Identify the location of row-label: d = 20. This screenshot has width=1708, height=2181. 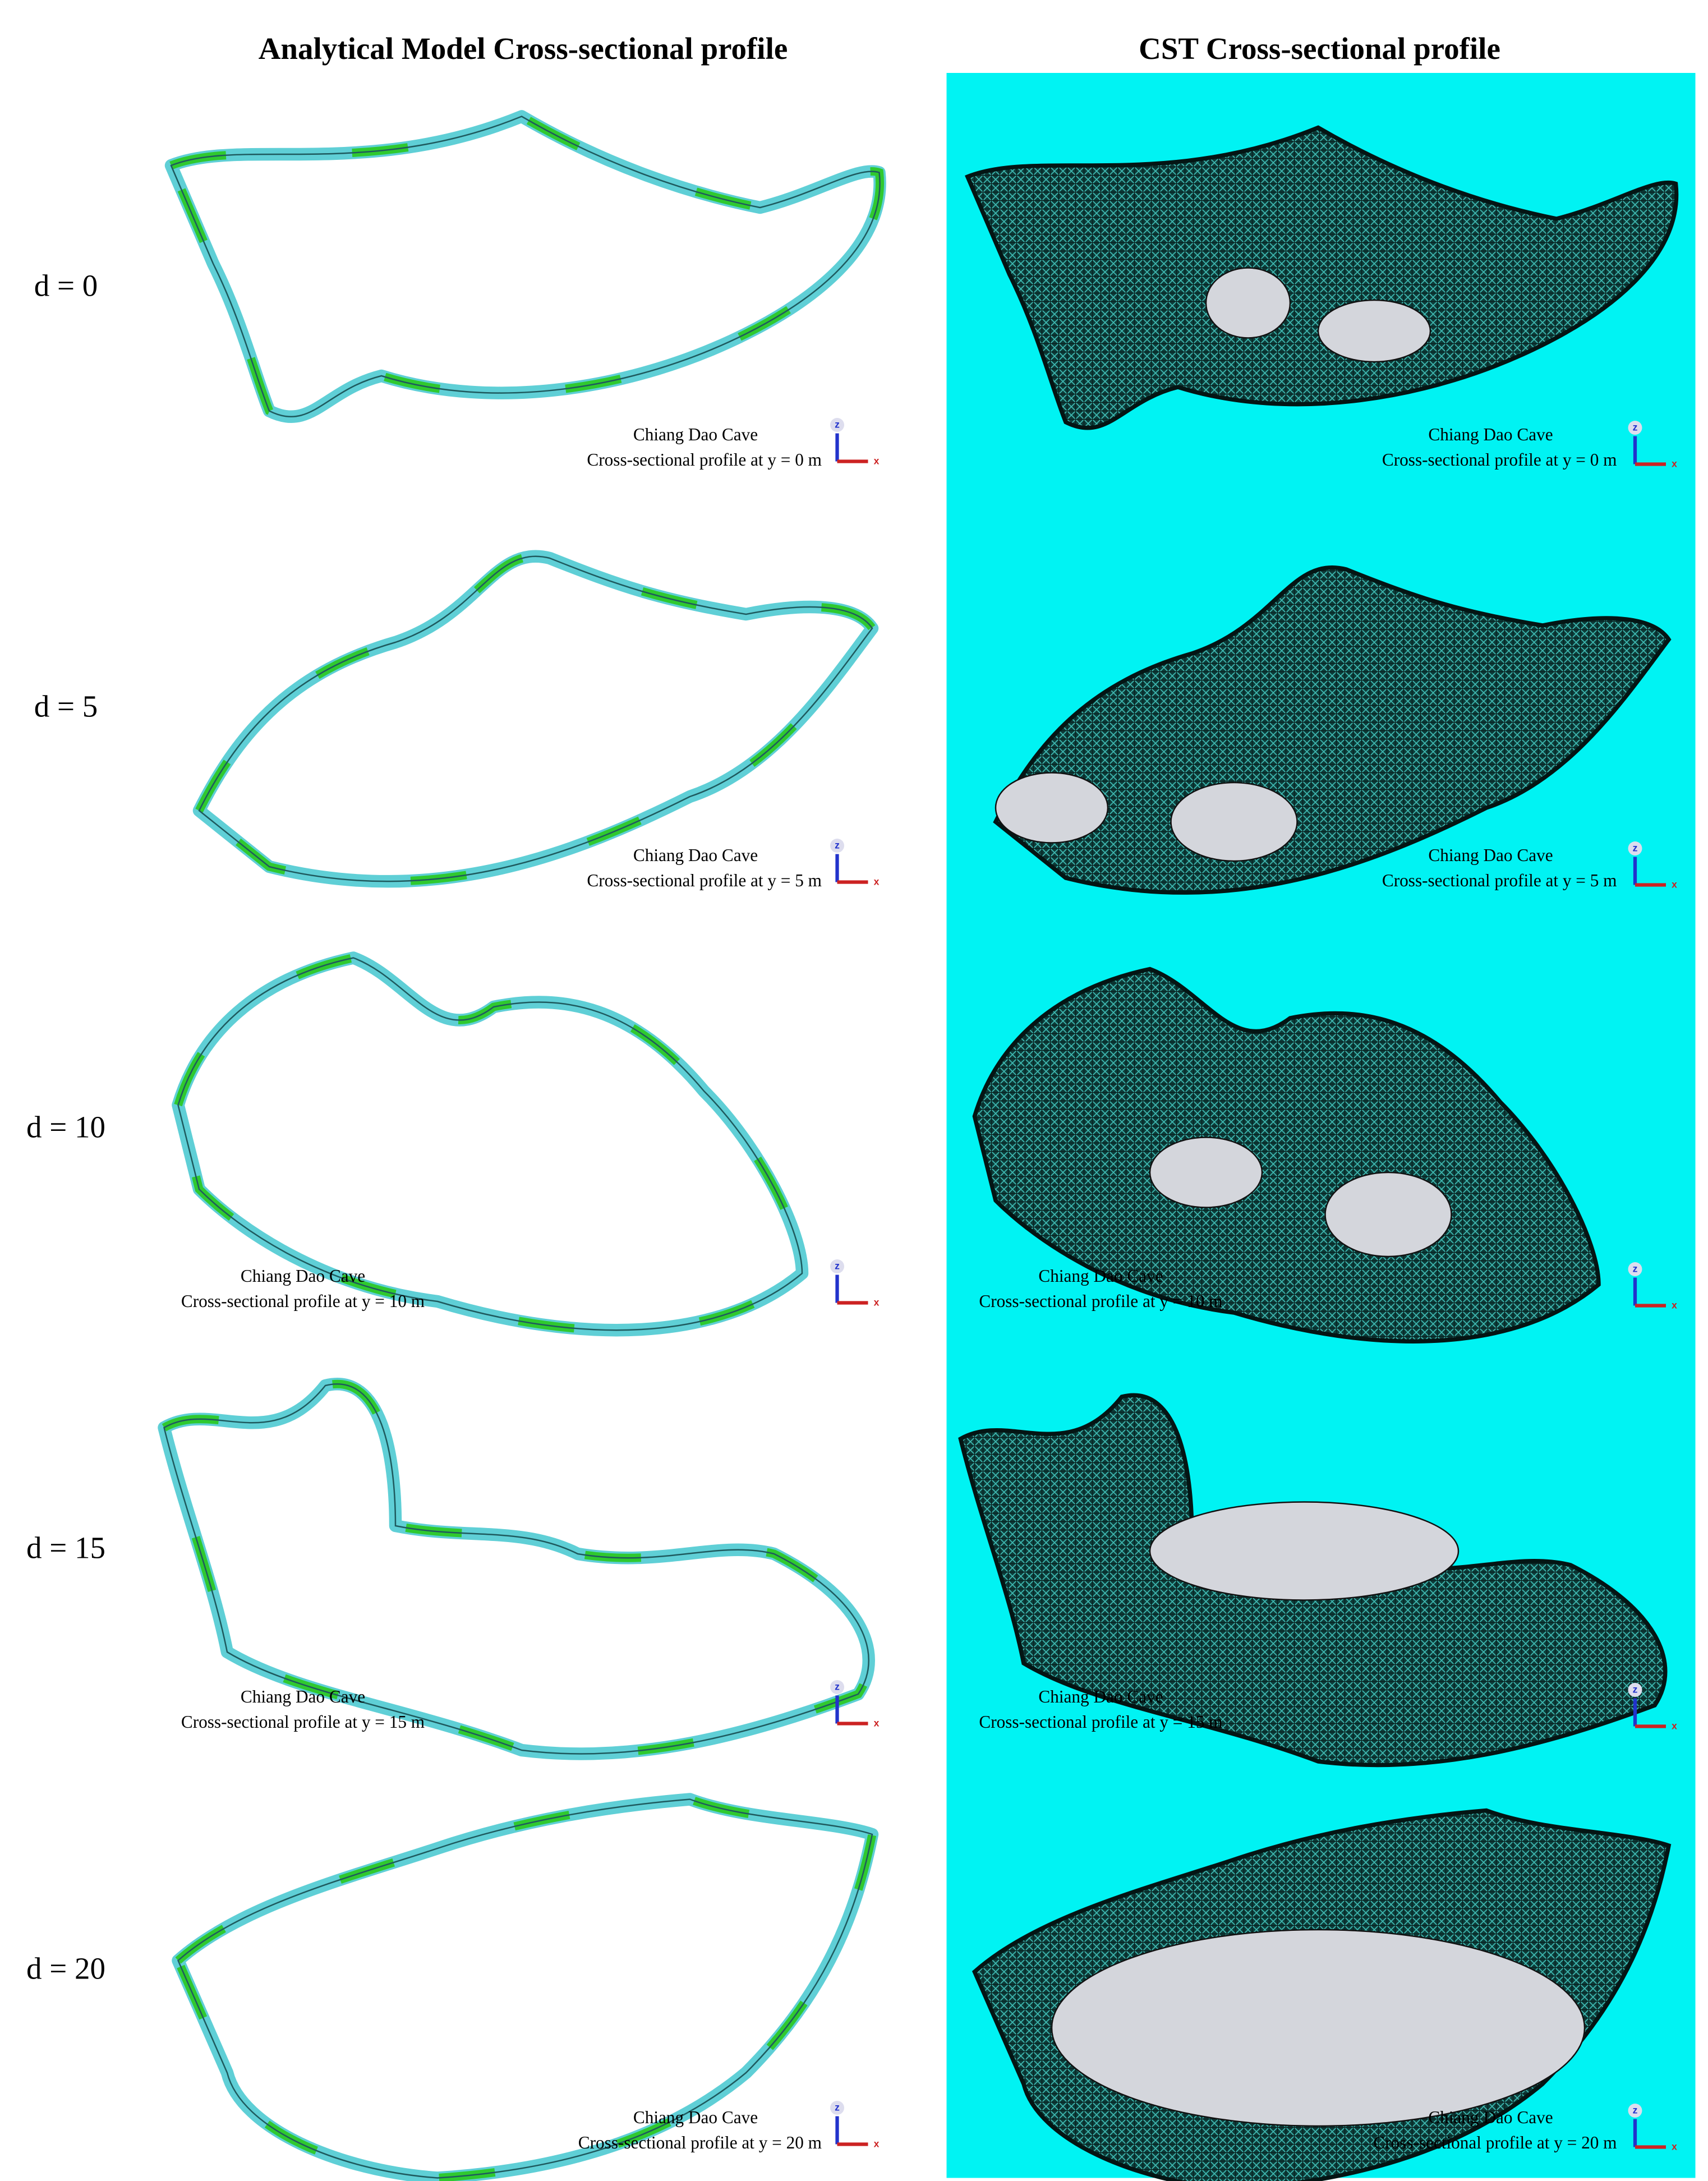
(66, 1969).